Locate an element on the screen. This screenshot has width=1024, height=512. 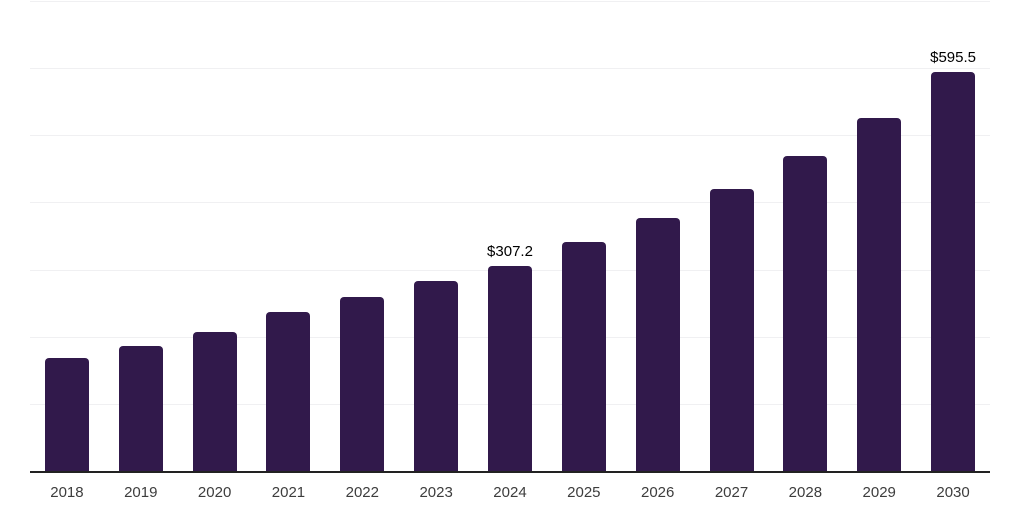
x-tick-2028: 2028 is located at coordinates (805, 492).